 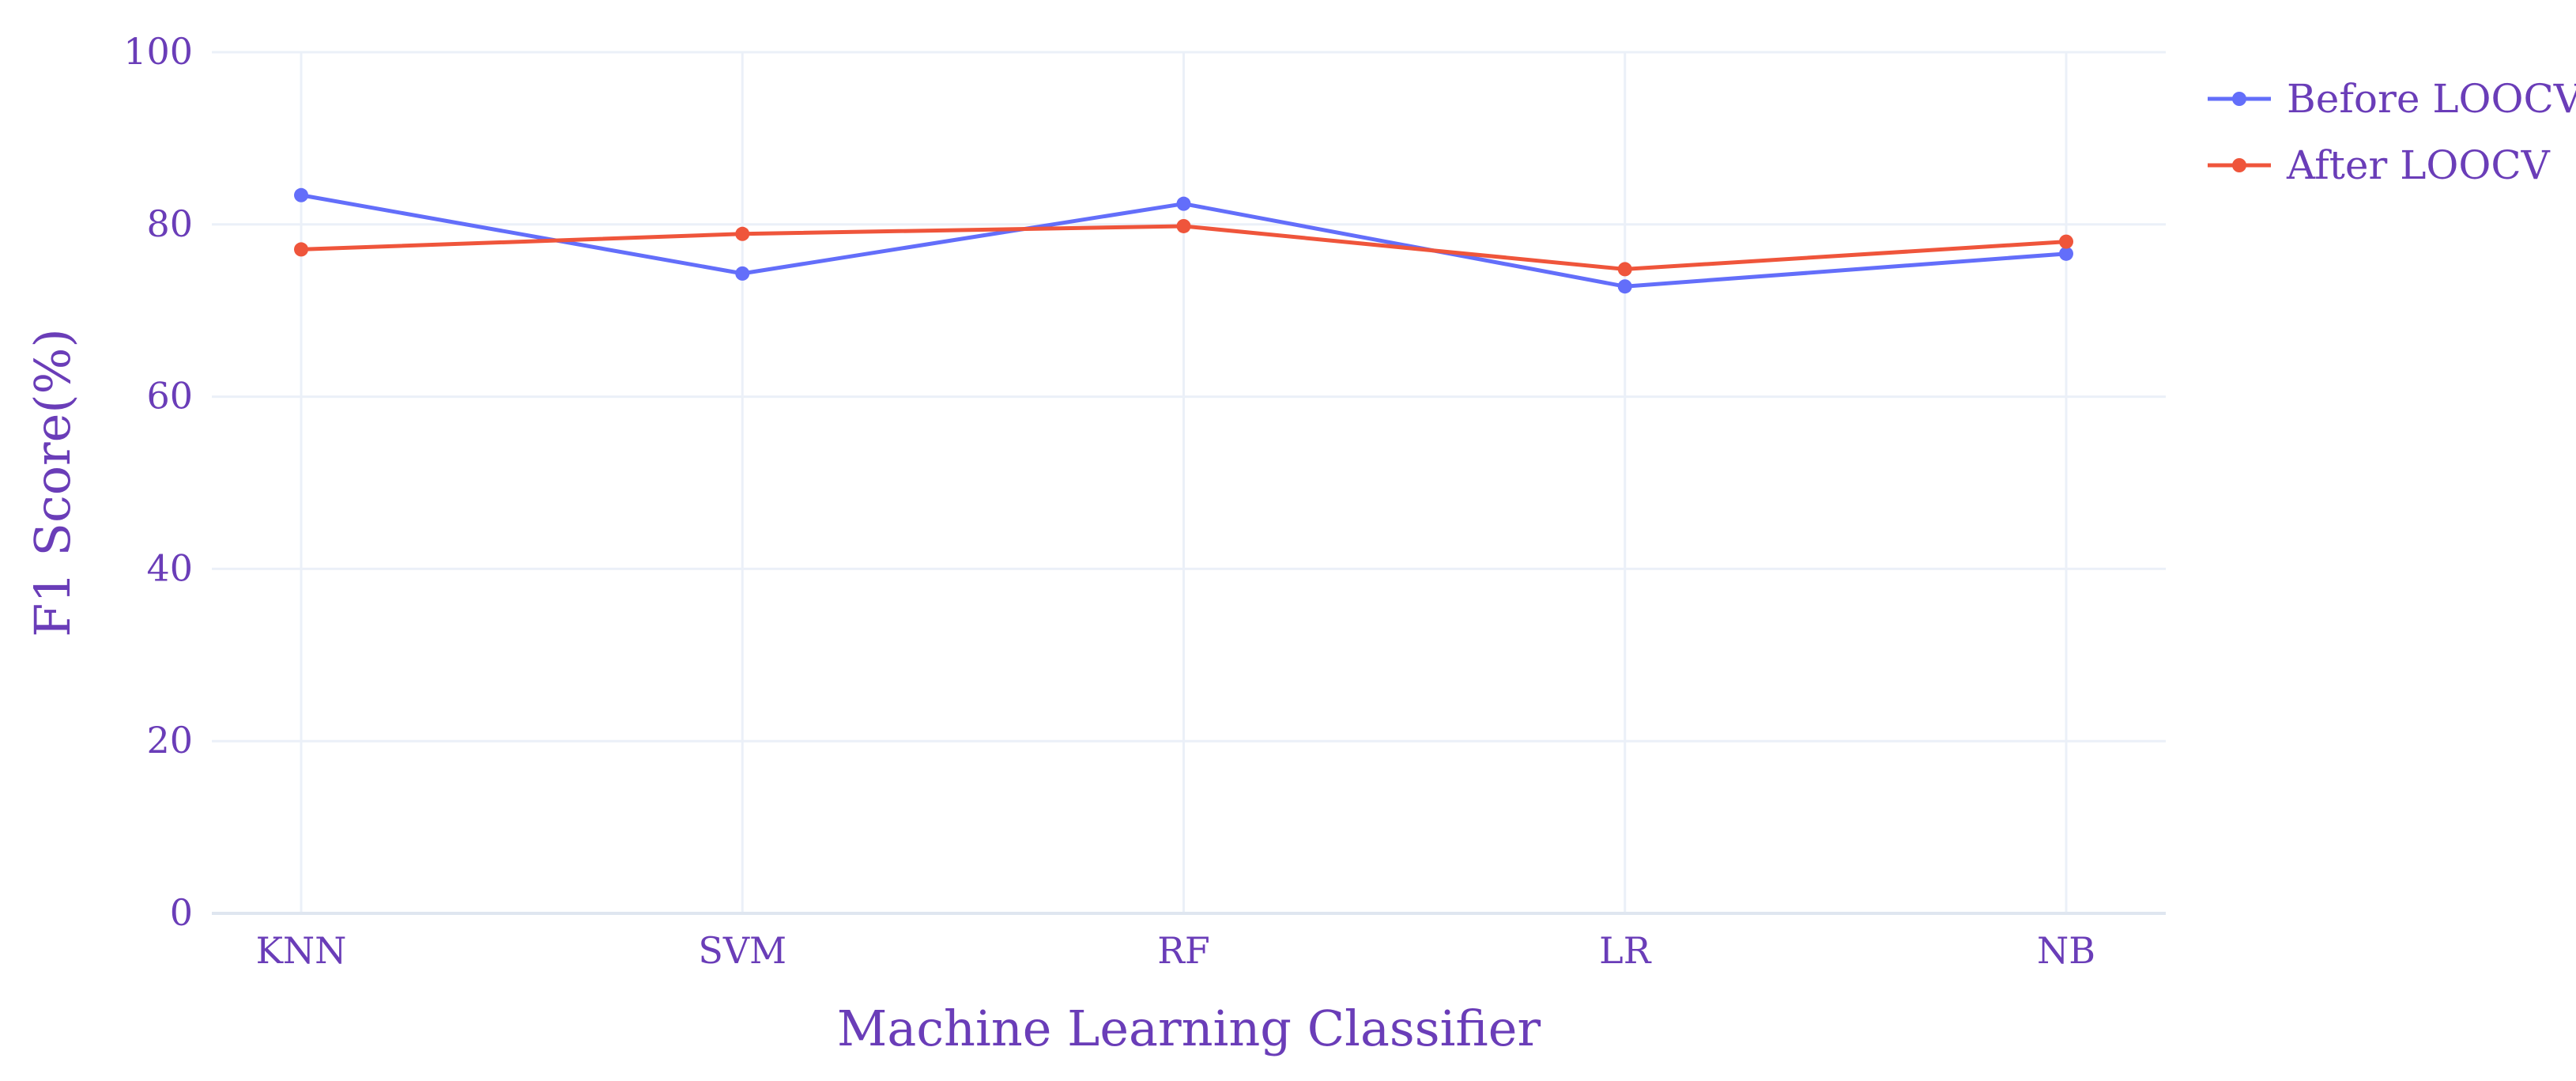 What do you see at coordinates (181, 912) in the screenshot?
I see `y-tick-label: 0` at bounding box center [181, 912].